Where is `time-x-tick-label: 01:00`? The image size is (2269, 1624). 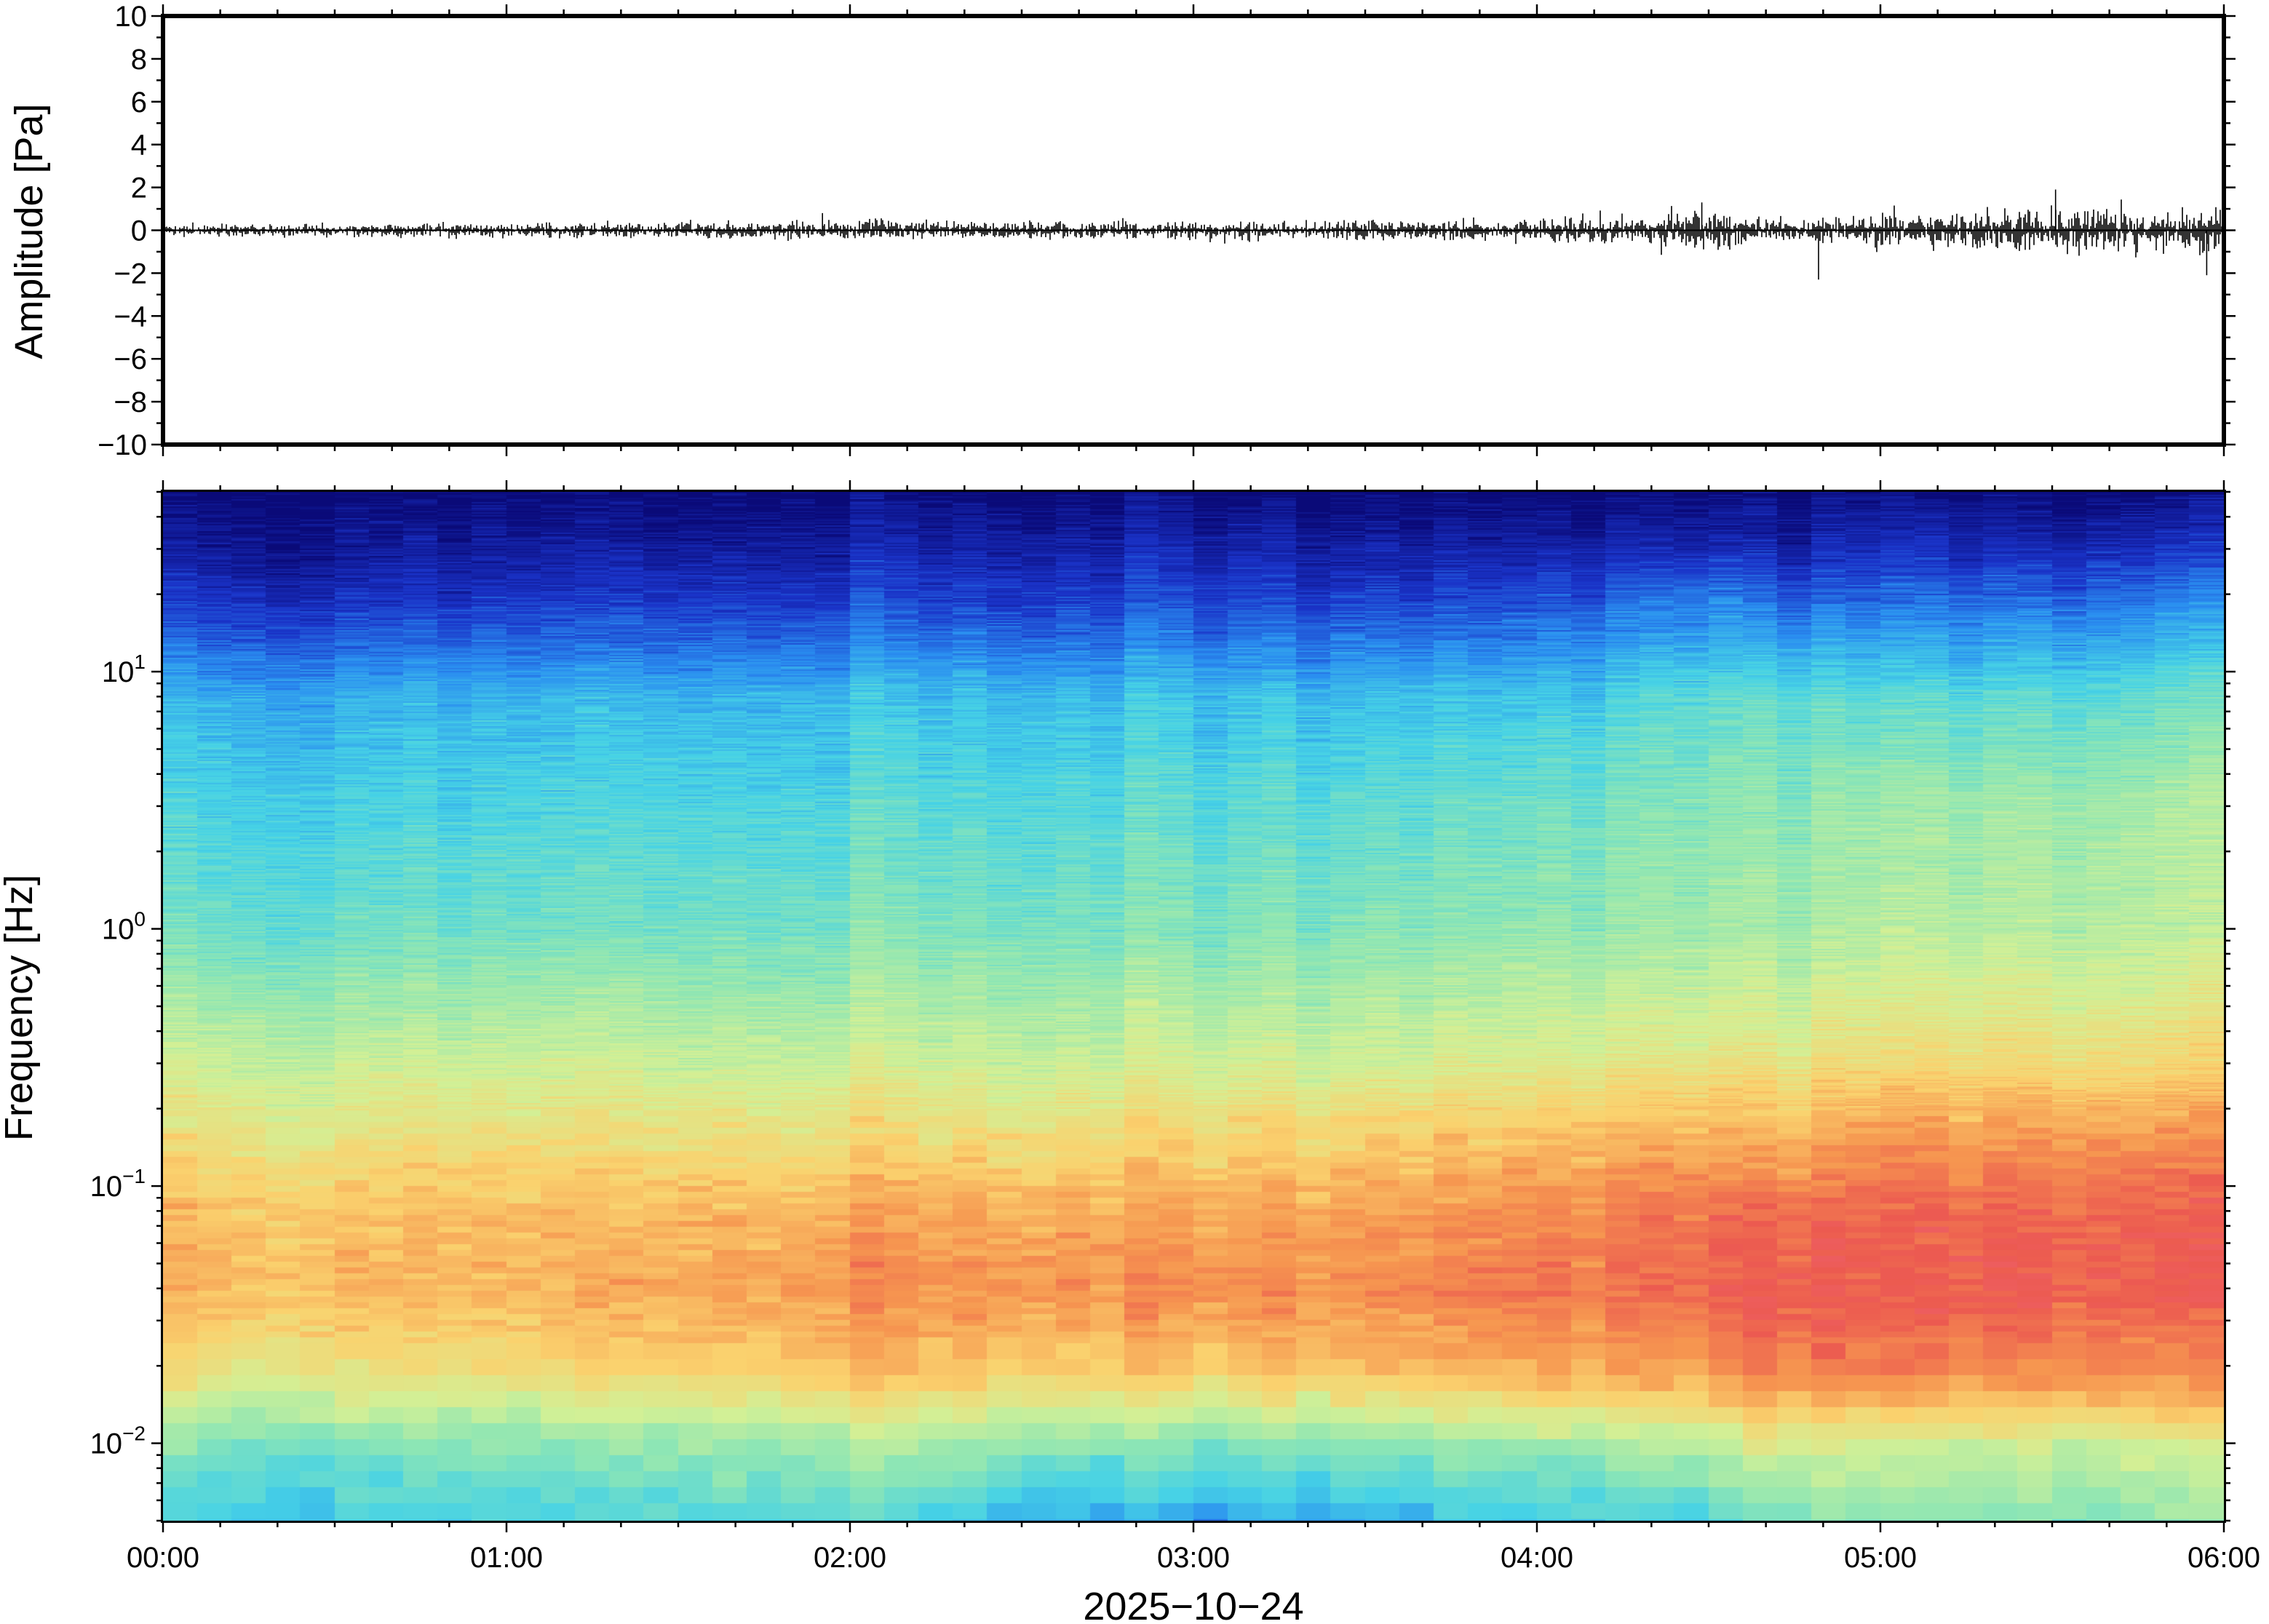 time-x-tick-label: 01:00 is located at coordinates (507, 1558).